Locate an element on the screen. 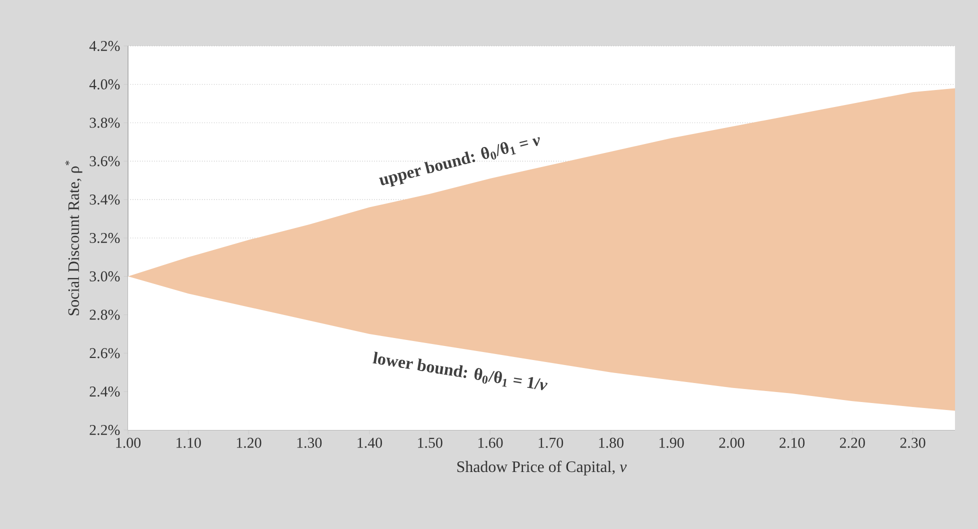 The width and height of the screenshot is (978, 529). y-tick-label: 3.8% is located at coordinates (105, 123).